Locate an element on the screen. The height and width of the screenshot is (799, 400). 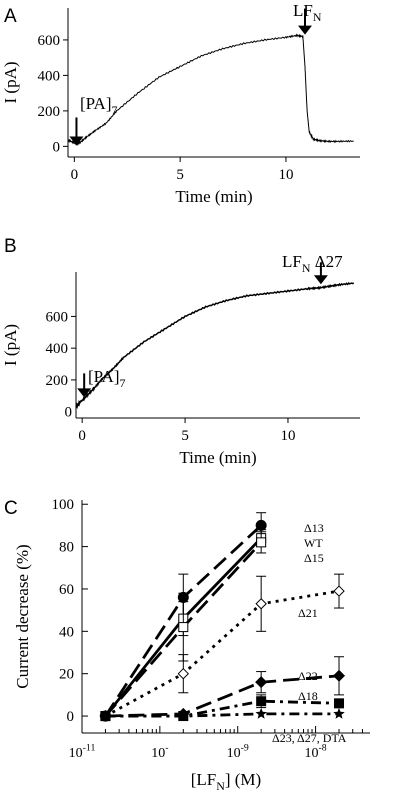
panel-b-x-tick-label: 5 is located at coordinates (185, 436).